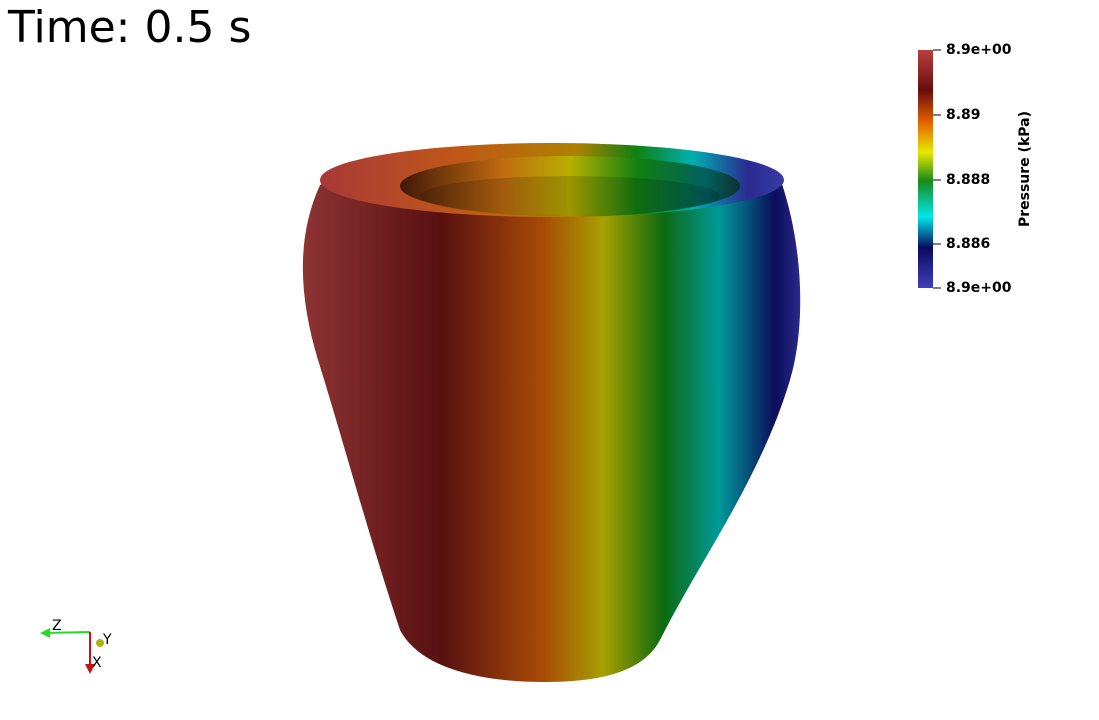 Image resolution: width=1099 pixels, height=720 pixels. I want to click on orientation-axes: Z Y X, so click(76, 646).